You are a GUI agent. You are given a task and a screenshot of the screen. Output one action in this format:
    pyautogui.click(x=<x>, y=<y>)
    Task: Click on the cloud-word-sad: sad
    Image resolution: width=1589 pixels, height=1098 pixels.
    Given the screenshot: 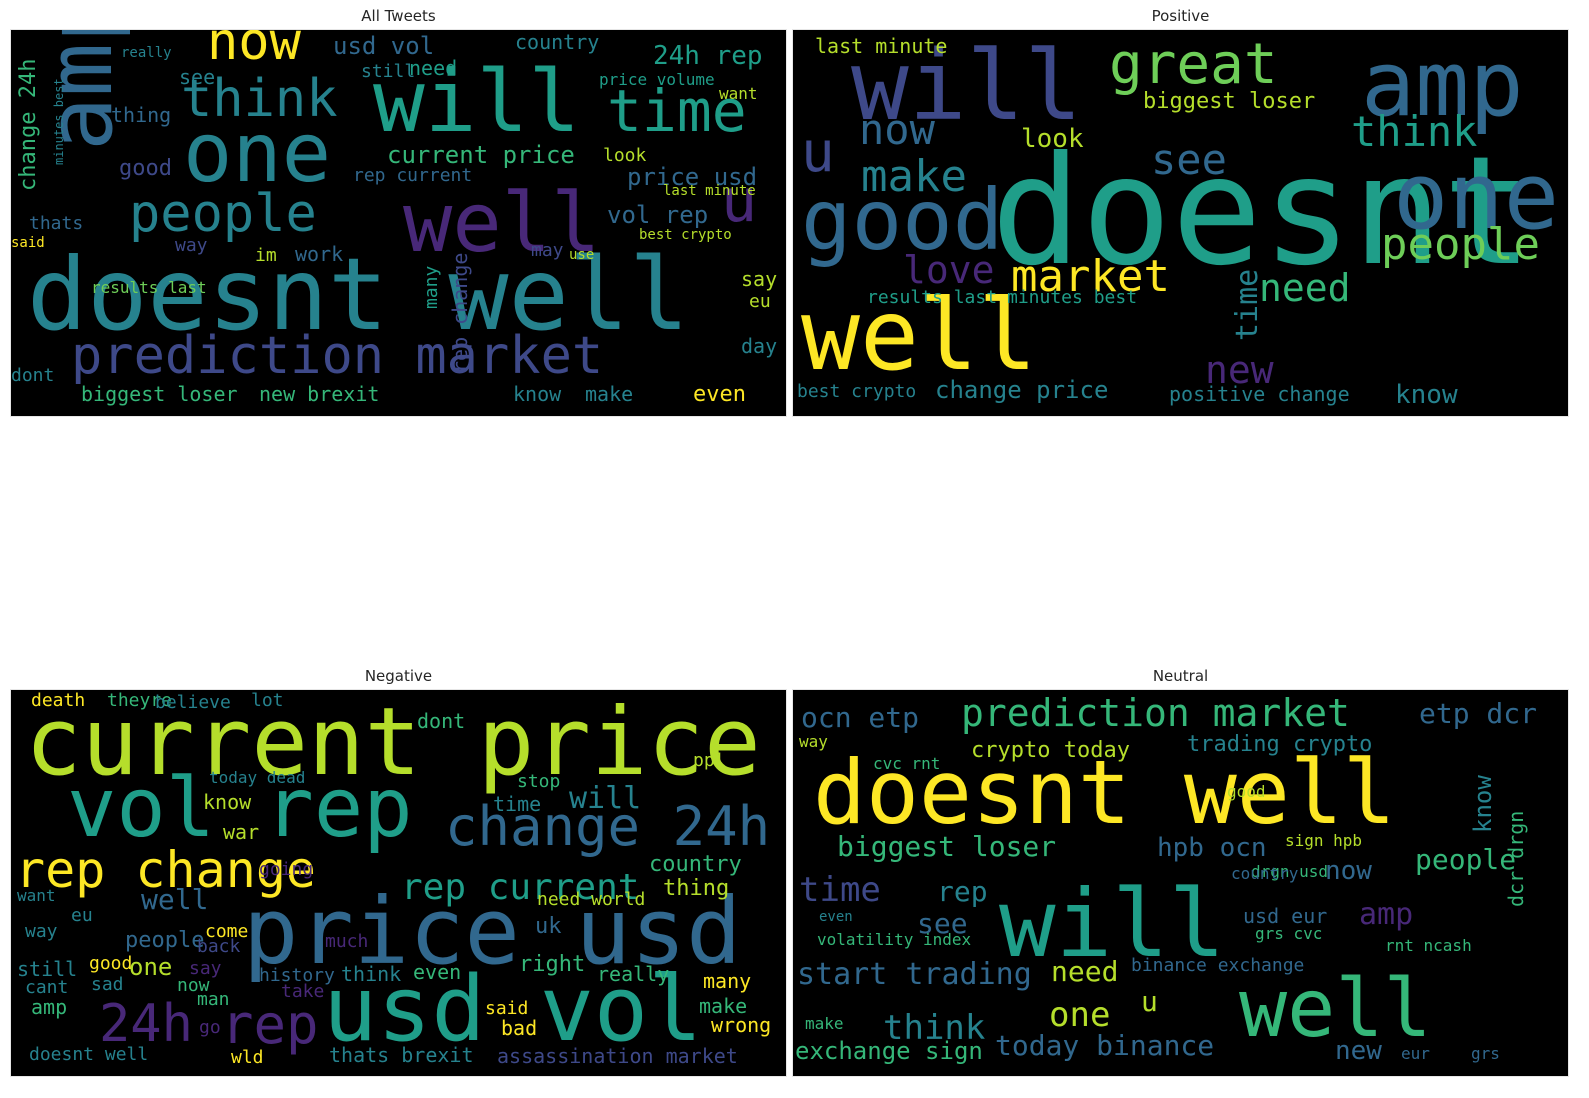 What is the action you would take?
    pyautogui.click(x=107, y=984)
    